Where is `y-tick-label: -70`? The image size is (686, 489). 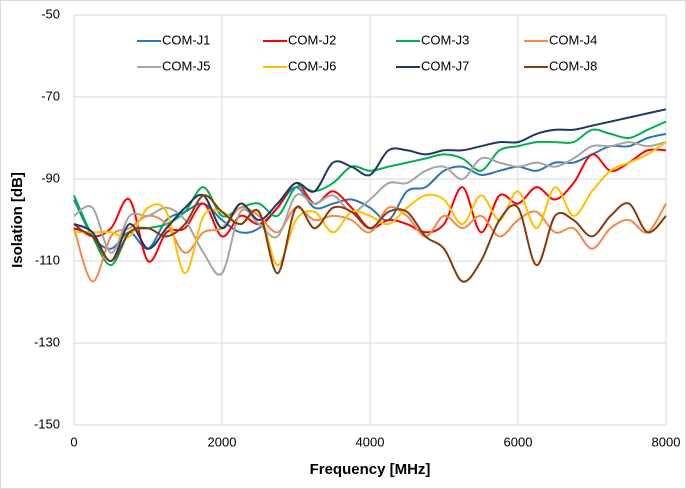
y-tick-label: -70 is located at coordinates (50, 95).